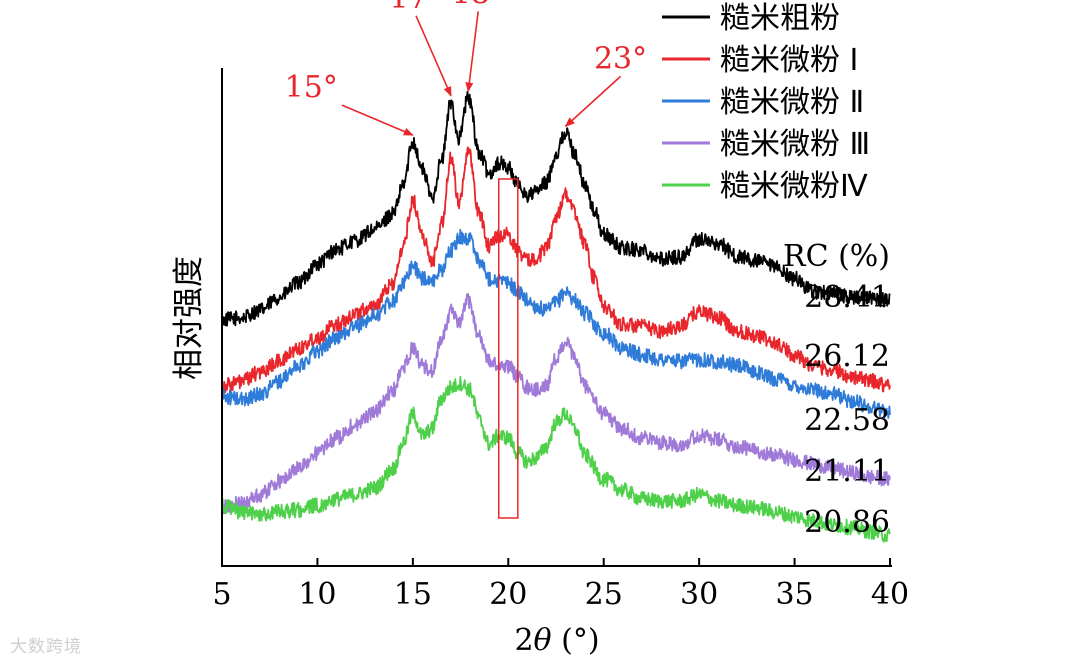 The height and width of the screenshot is (666, 1080). I want to click on x-tick-label: 5, so click(221, 594).